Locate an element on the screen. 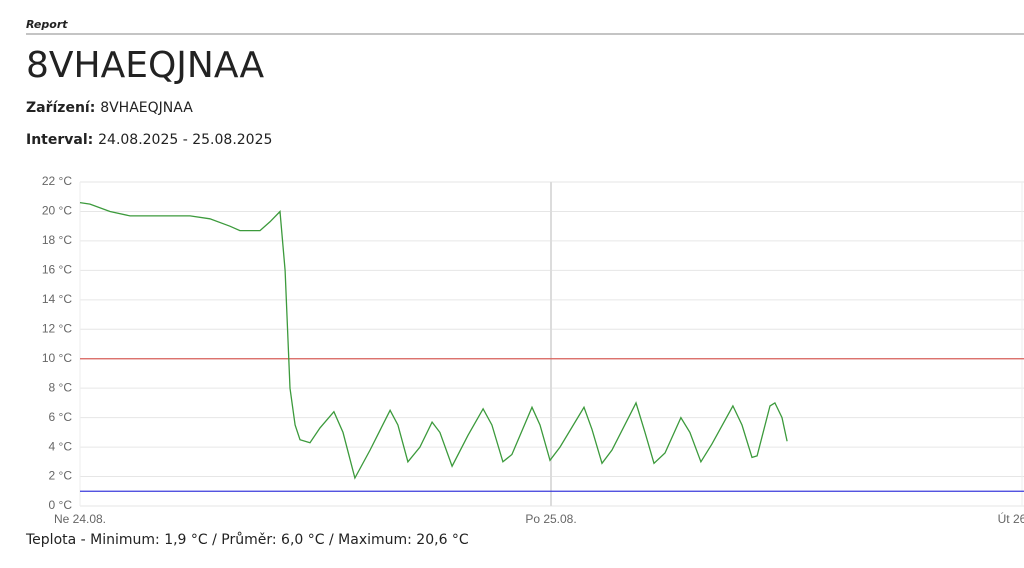 The height and width of the screenshot is (568, 1024). page-title: 8VHAEQJNAA is located at coordinates (145, 65).